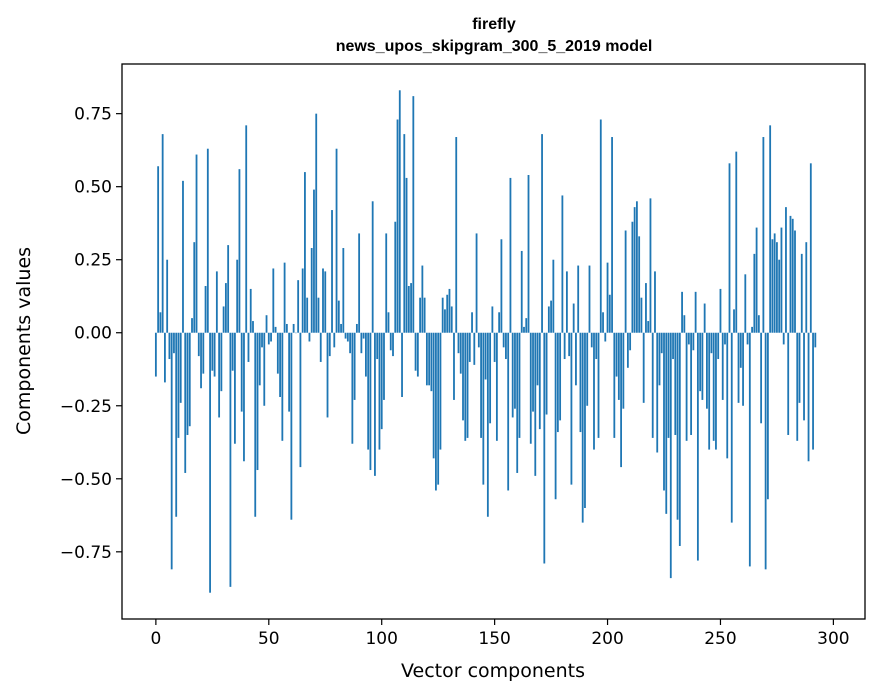  What do you see at coordinates (833, 639) in the screenshot?
I see `x-tick-label: 300` at bounding box center [833, 639].